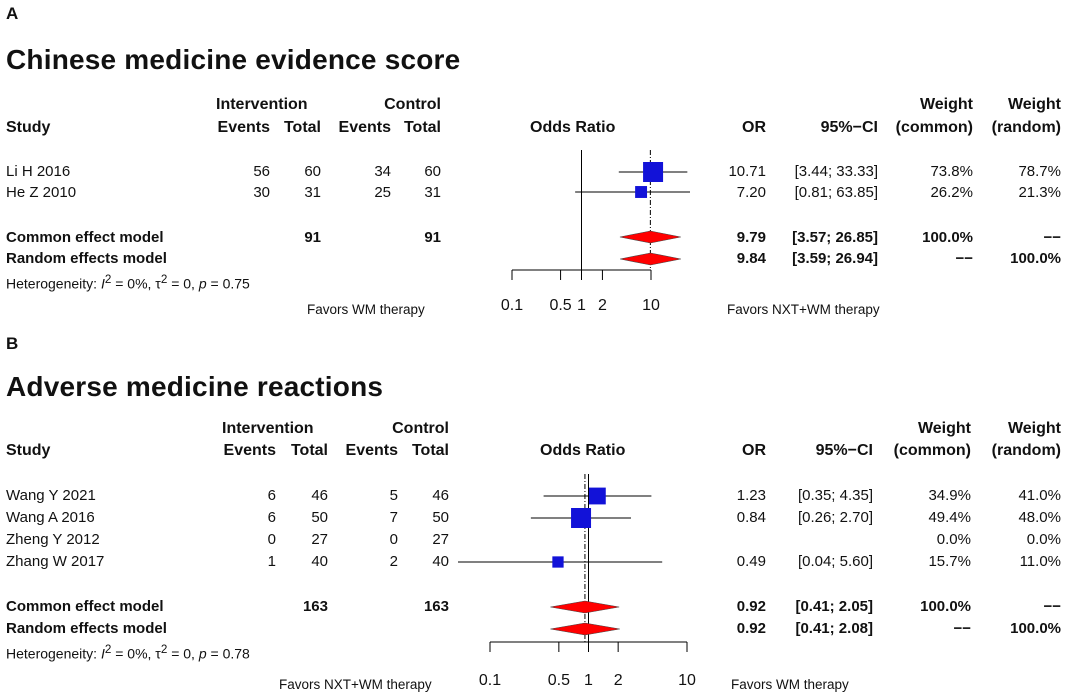 Image resolution: width=1065 pixels, height=696 pixels. What do you see at coordinates (436, 606) in the screenshot?
I see `common-ctl-total: 163` at bounding box center [436, 606].